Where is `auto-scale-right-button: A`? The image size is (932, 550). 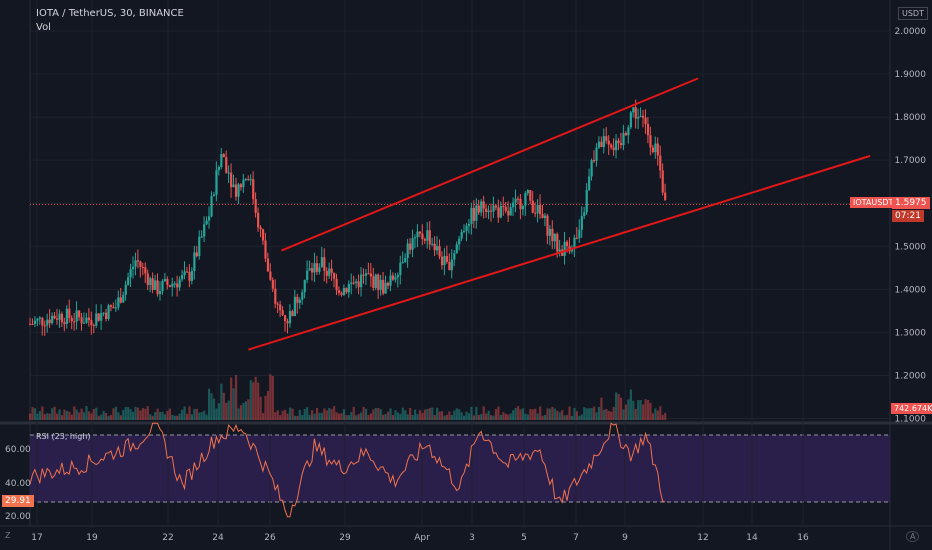
auto-scale-right-button: A is located at coordinates (913, 536).